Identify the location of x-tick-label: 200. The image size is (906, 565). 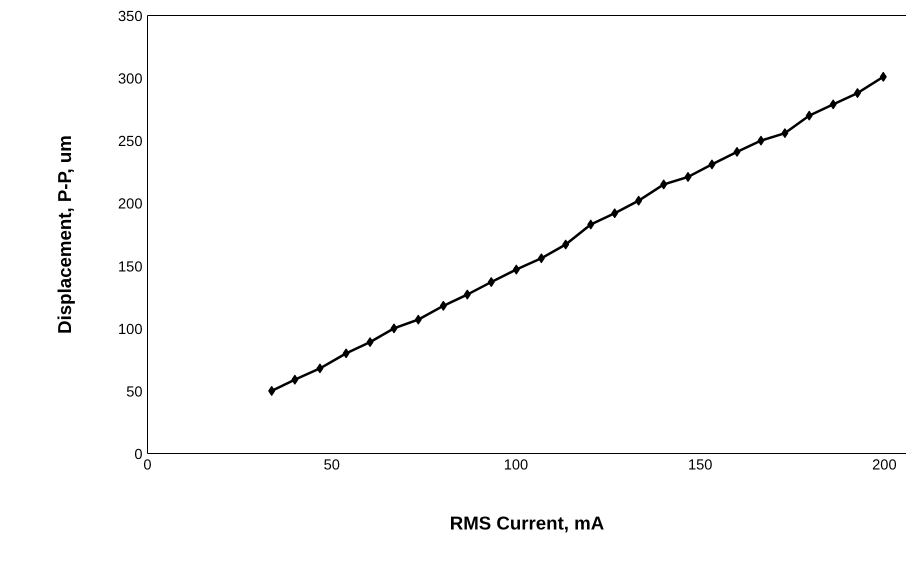
(884, 466).